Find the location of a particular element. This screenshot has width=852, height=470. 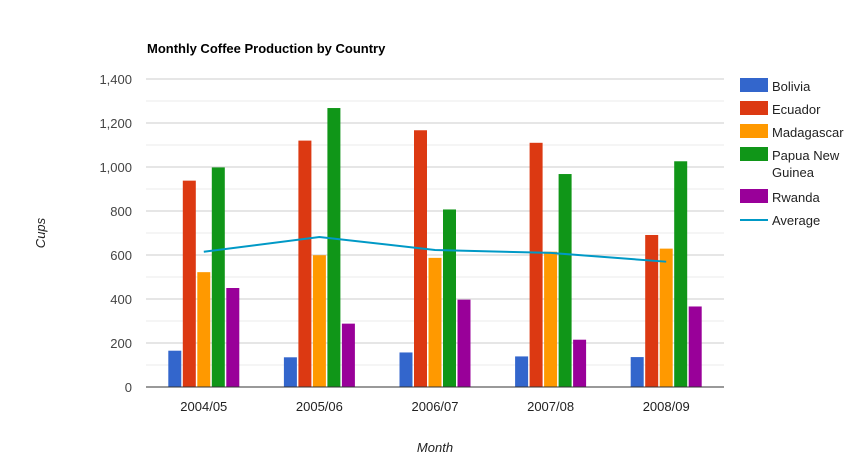

y-tick-label: 1,000 is located at coordinates (115, 167).